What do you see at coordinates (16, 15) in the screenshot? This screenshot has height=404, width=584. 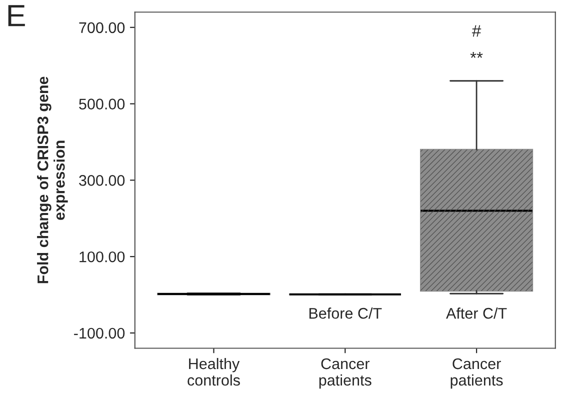 I see `text: E` at bounding box center [16, 15].